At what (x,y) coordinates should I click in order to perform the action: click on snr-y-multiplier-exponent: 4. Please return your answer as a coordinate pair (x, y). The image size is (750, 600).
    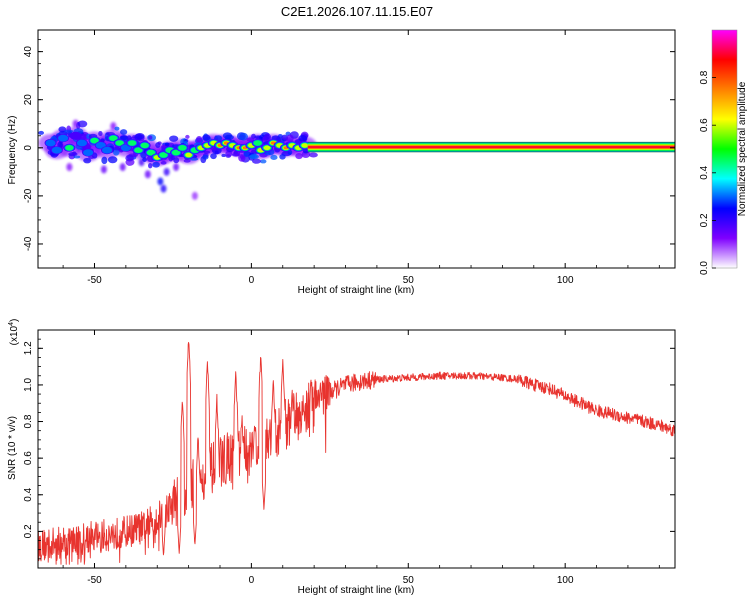
    Looking at the image, I should click on (11, 324).